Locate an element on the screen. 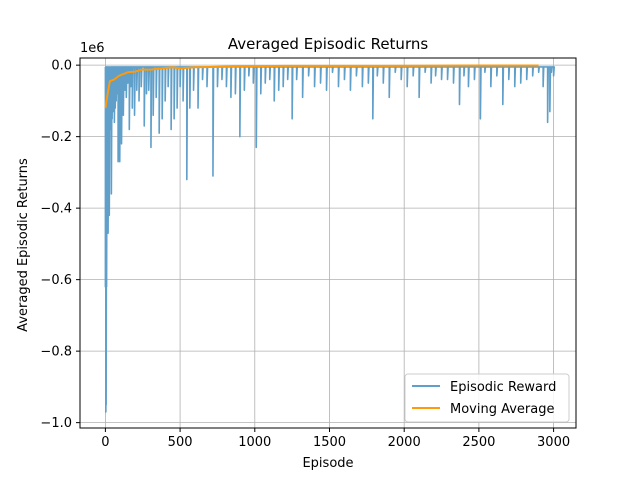  x-tick-label: 500 is located at coordinates (180, 442).